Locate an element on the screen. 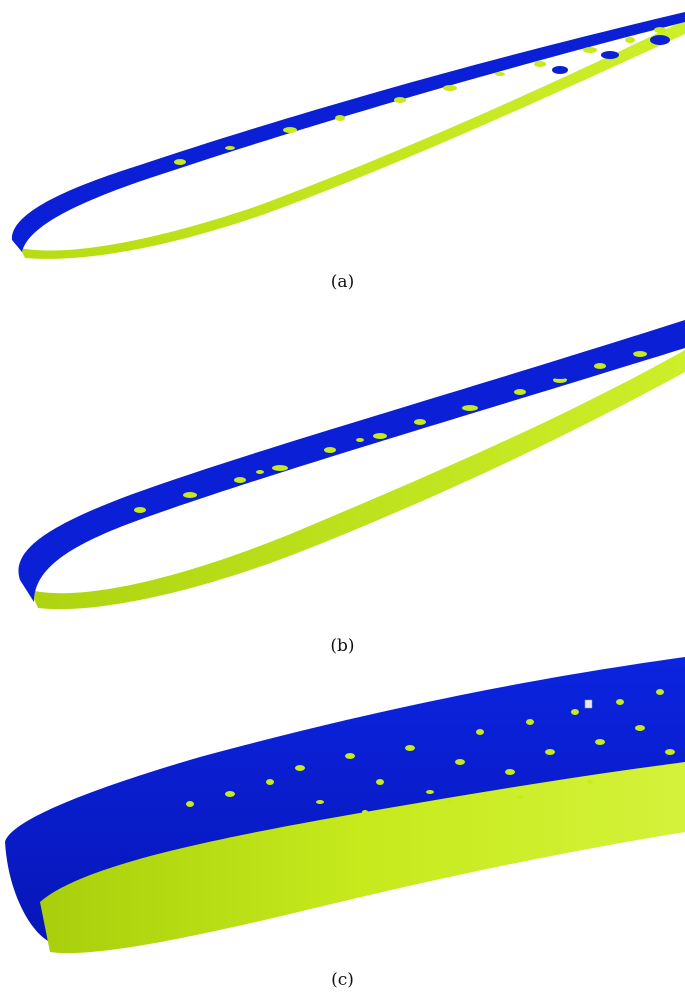 This screenshot has width=685, height=1006. caption-c: (c) is located at coordinates (342, 980).